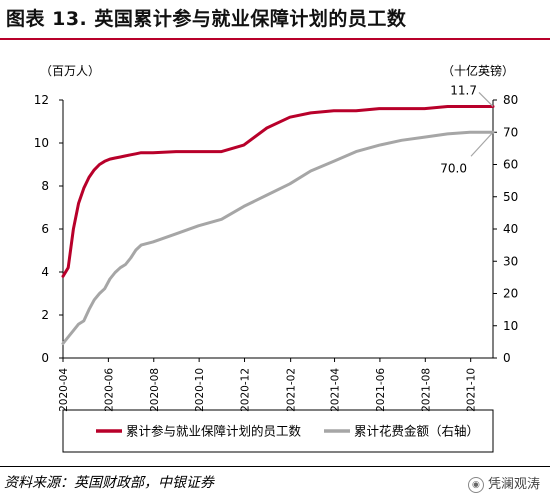 Image resolution: width=550 pixels, height=502 pixels. What do you see at coordinates (475, 484) in the screenshot?
I see `wechat-icon: ◉` at bounding box center [475, 484].